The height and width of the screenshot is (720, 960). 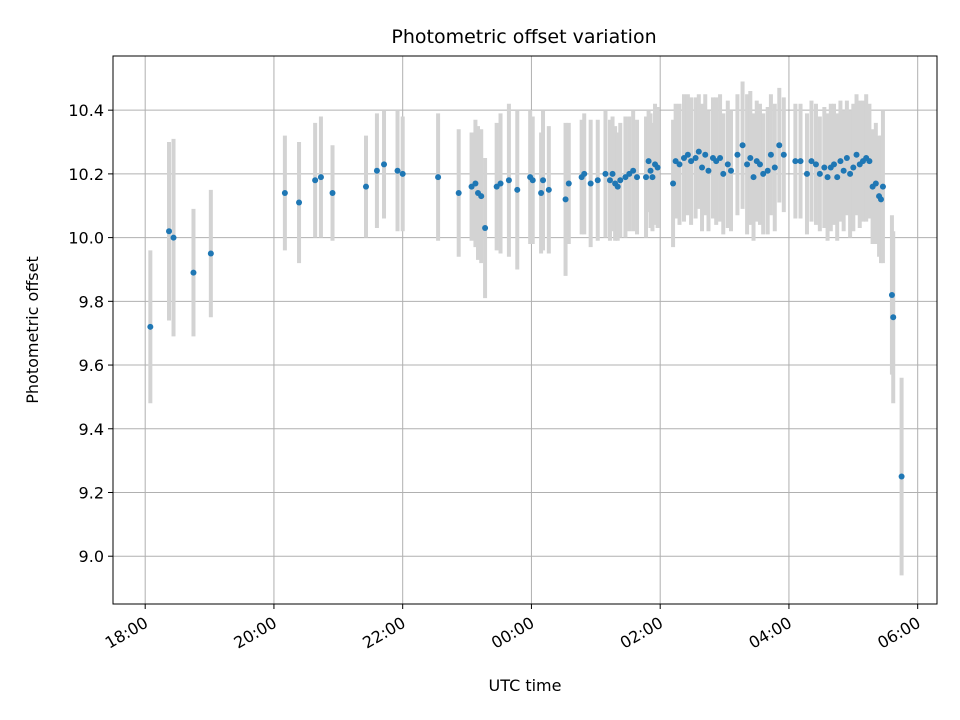 I want to click on y-tick-label: 10.0, so click(x=86, y=238).